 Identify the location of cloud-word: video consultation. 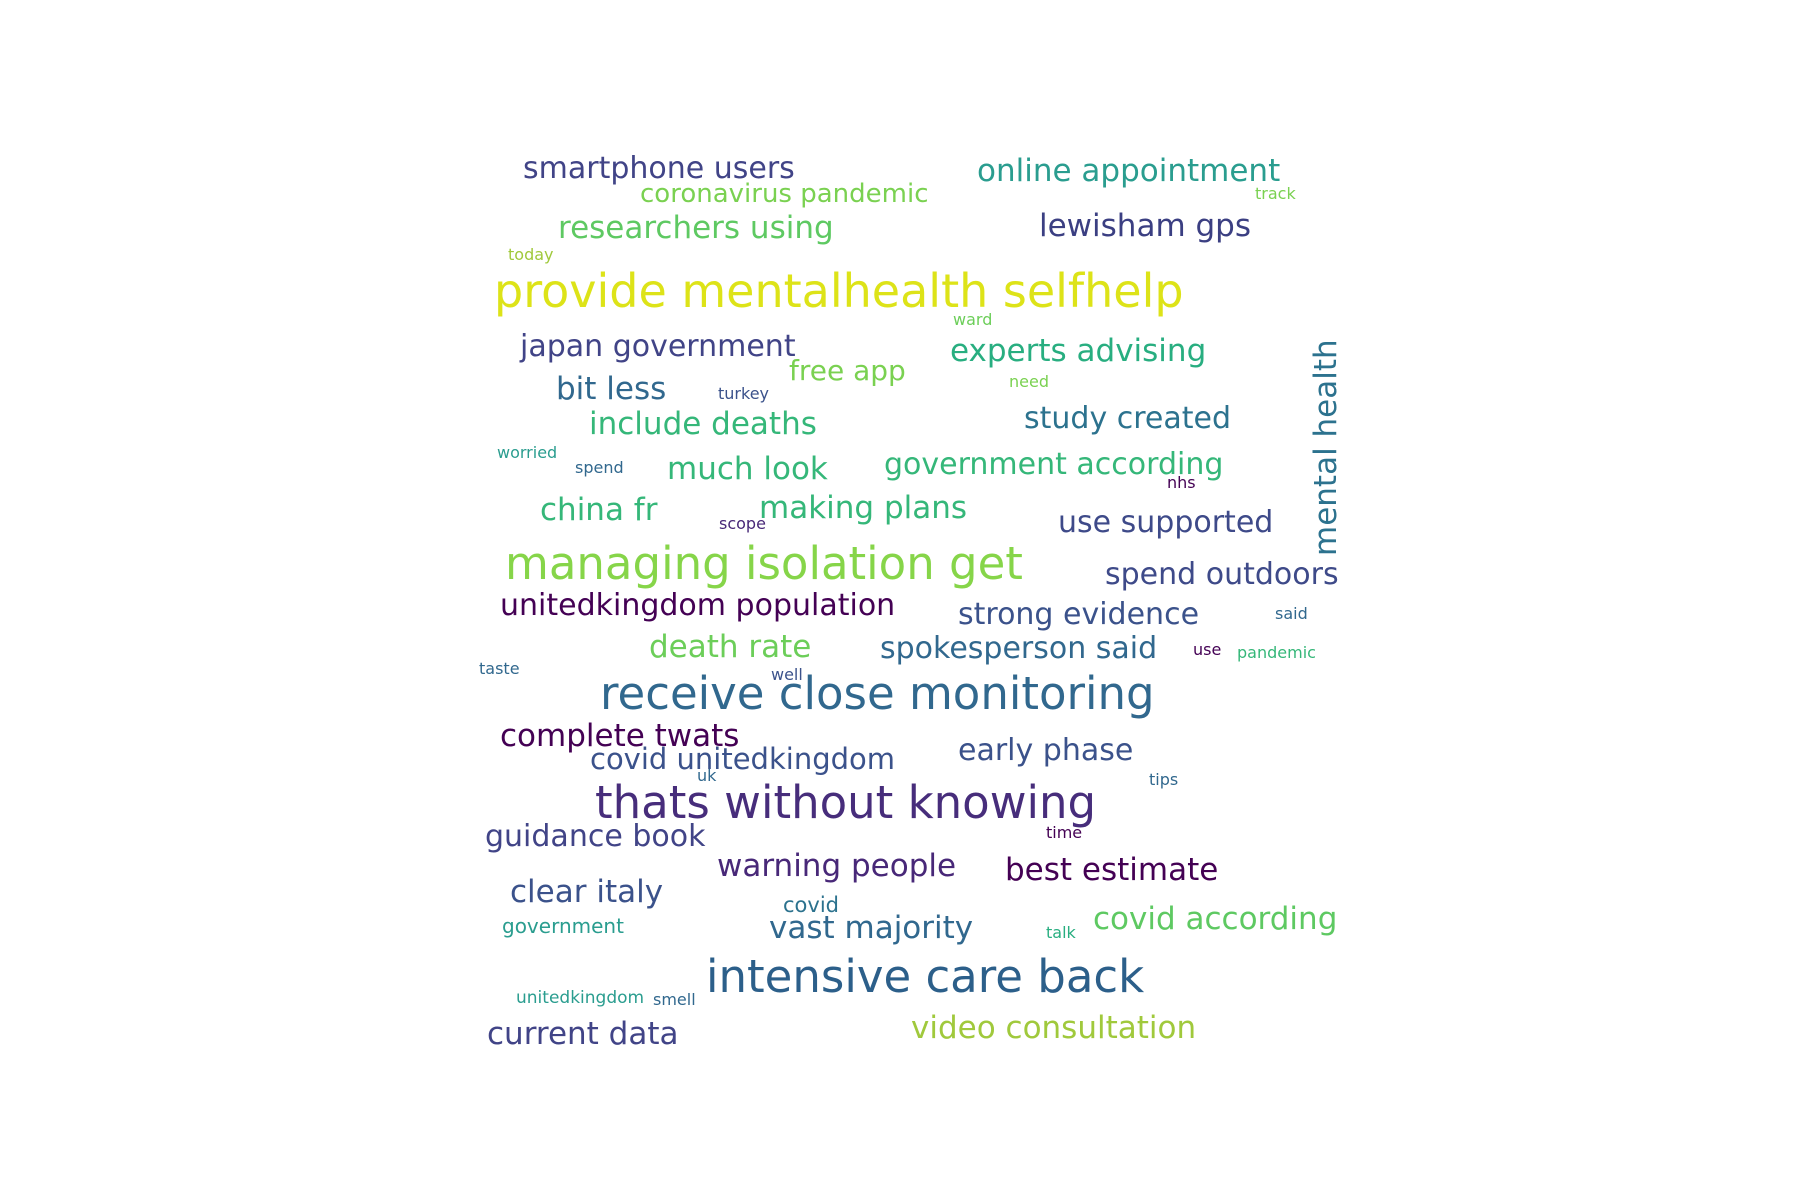
(1054, 1028).